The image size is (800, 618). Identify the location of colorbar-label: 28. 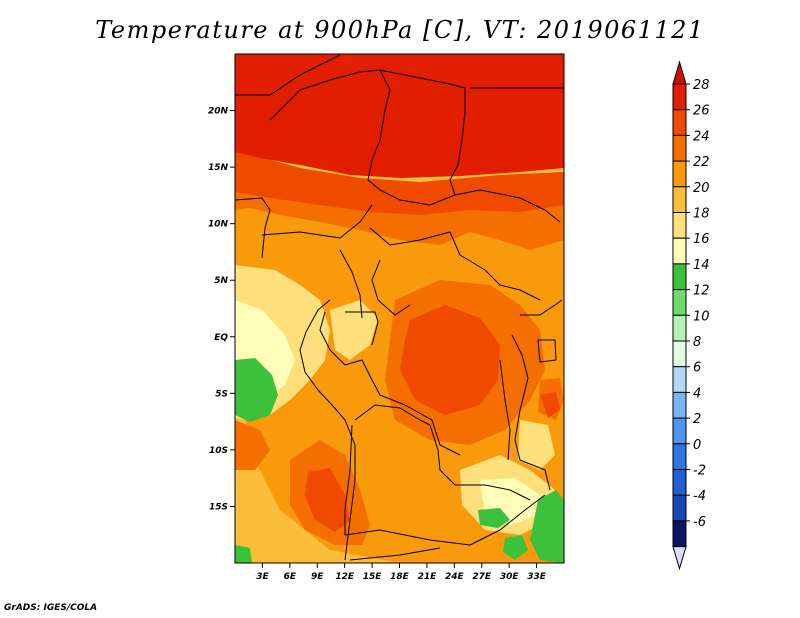
(701, 85).